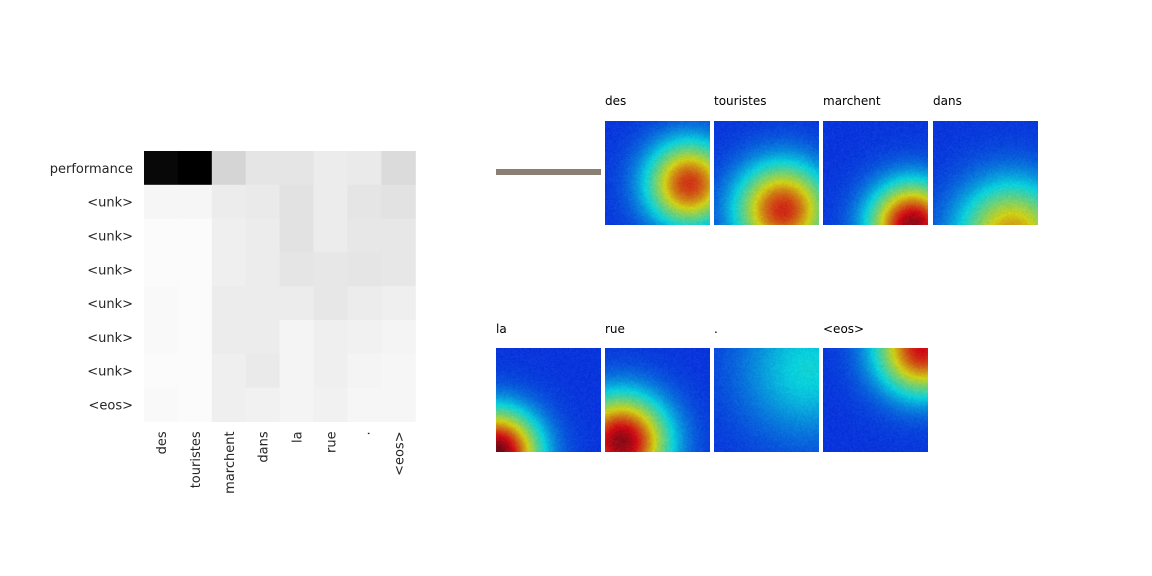 Image resolution: width=1152 pixels, height=576 pixels. I want to click on x-tick-label: touristes, so click(196, 459).